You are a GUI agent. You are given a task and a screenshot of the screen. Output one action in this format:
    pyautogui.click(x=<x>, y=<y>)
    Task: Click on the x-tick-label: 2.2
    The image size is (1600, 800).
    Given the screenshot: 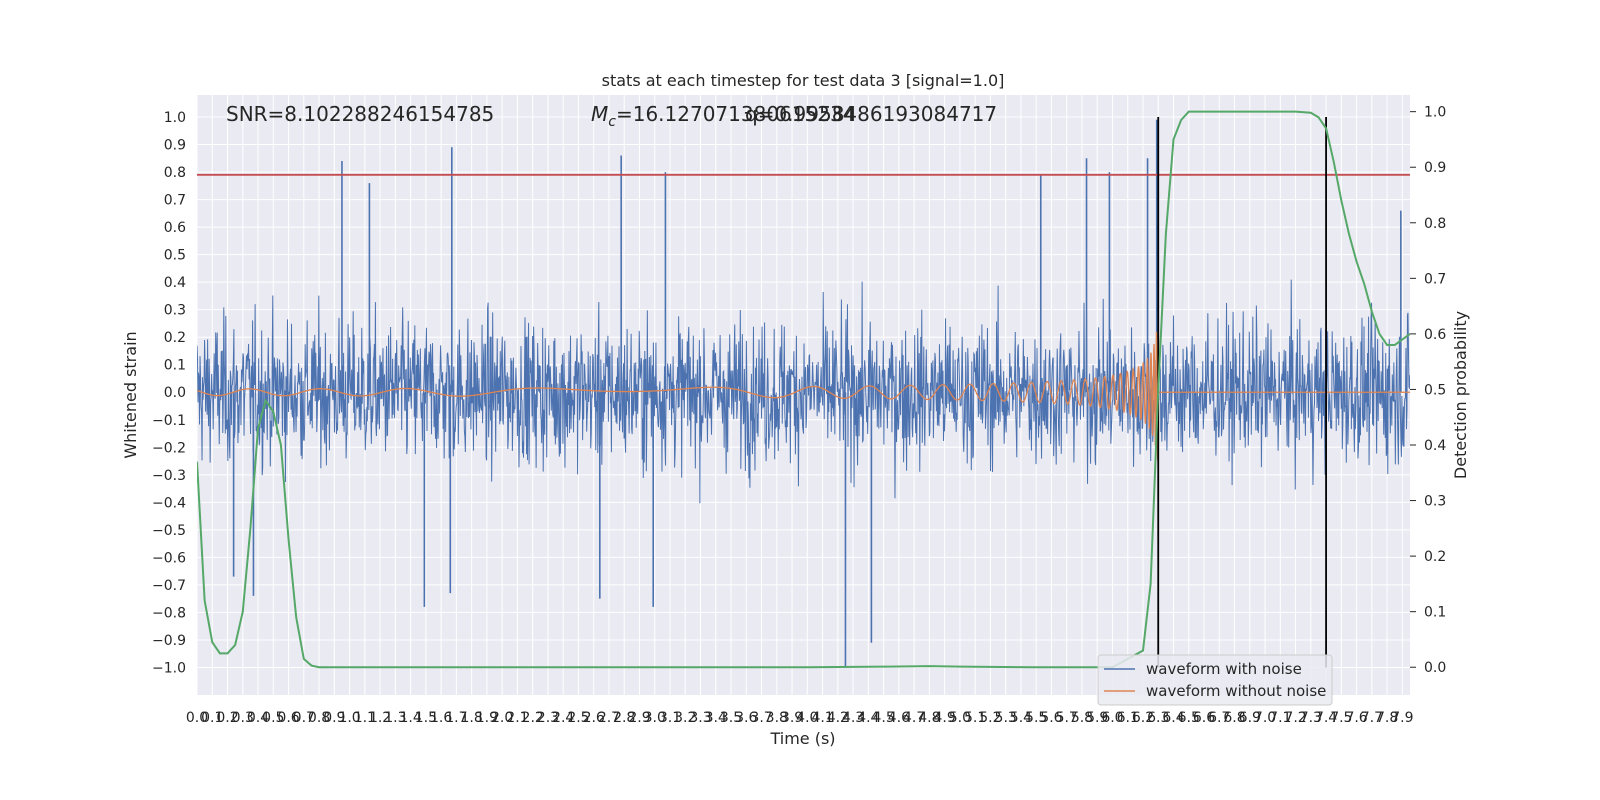 What is the action you would take?
    pyautogui.click(x=533, y=718)
    